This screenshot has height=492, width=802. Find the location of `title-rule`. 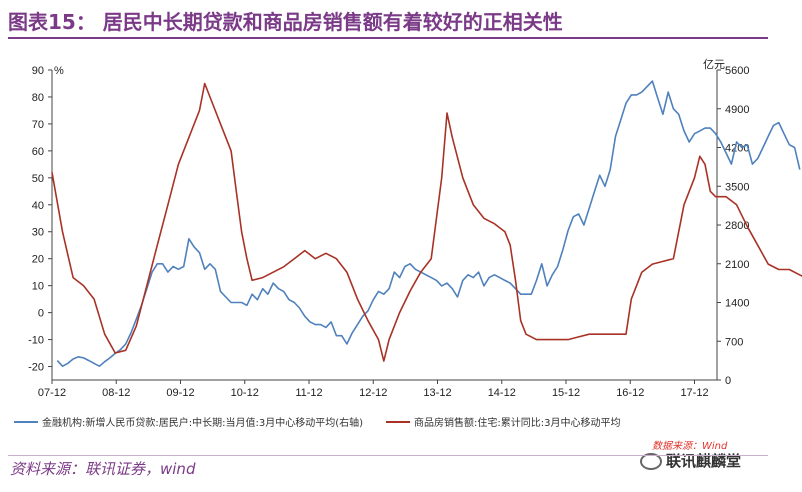

title-rule is located at coordinates (388, 38).